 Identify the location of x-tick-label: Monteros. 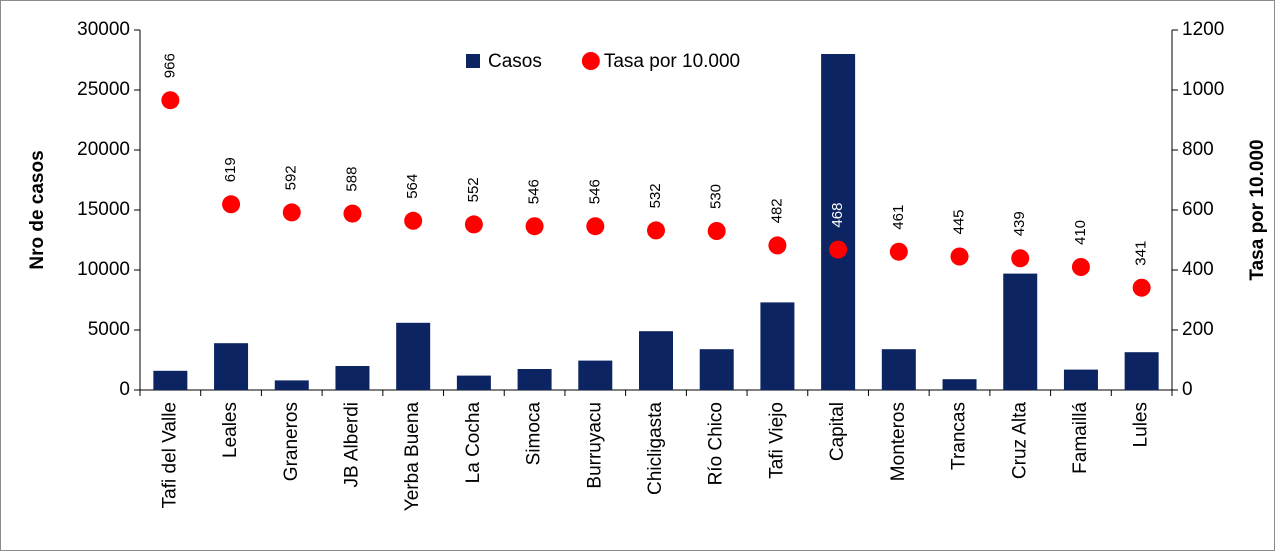
(898, 441).